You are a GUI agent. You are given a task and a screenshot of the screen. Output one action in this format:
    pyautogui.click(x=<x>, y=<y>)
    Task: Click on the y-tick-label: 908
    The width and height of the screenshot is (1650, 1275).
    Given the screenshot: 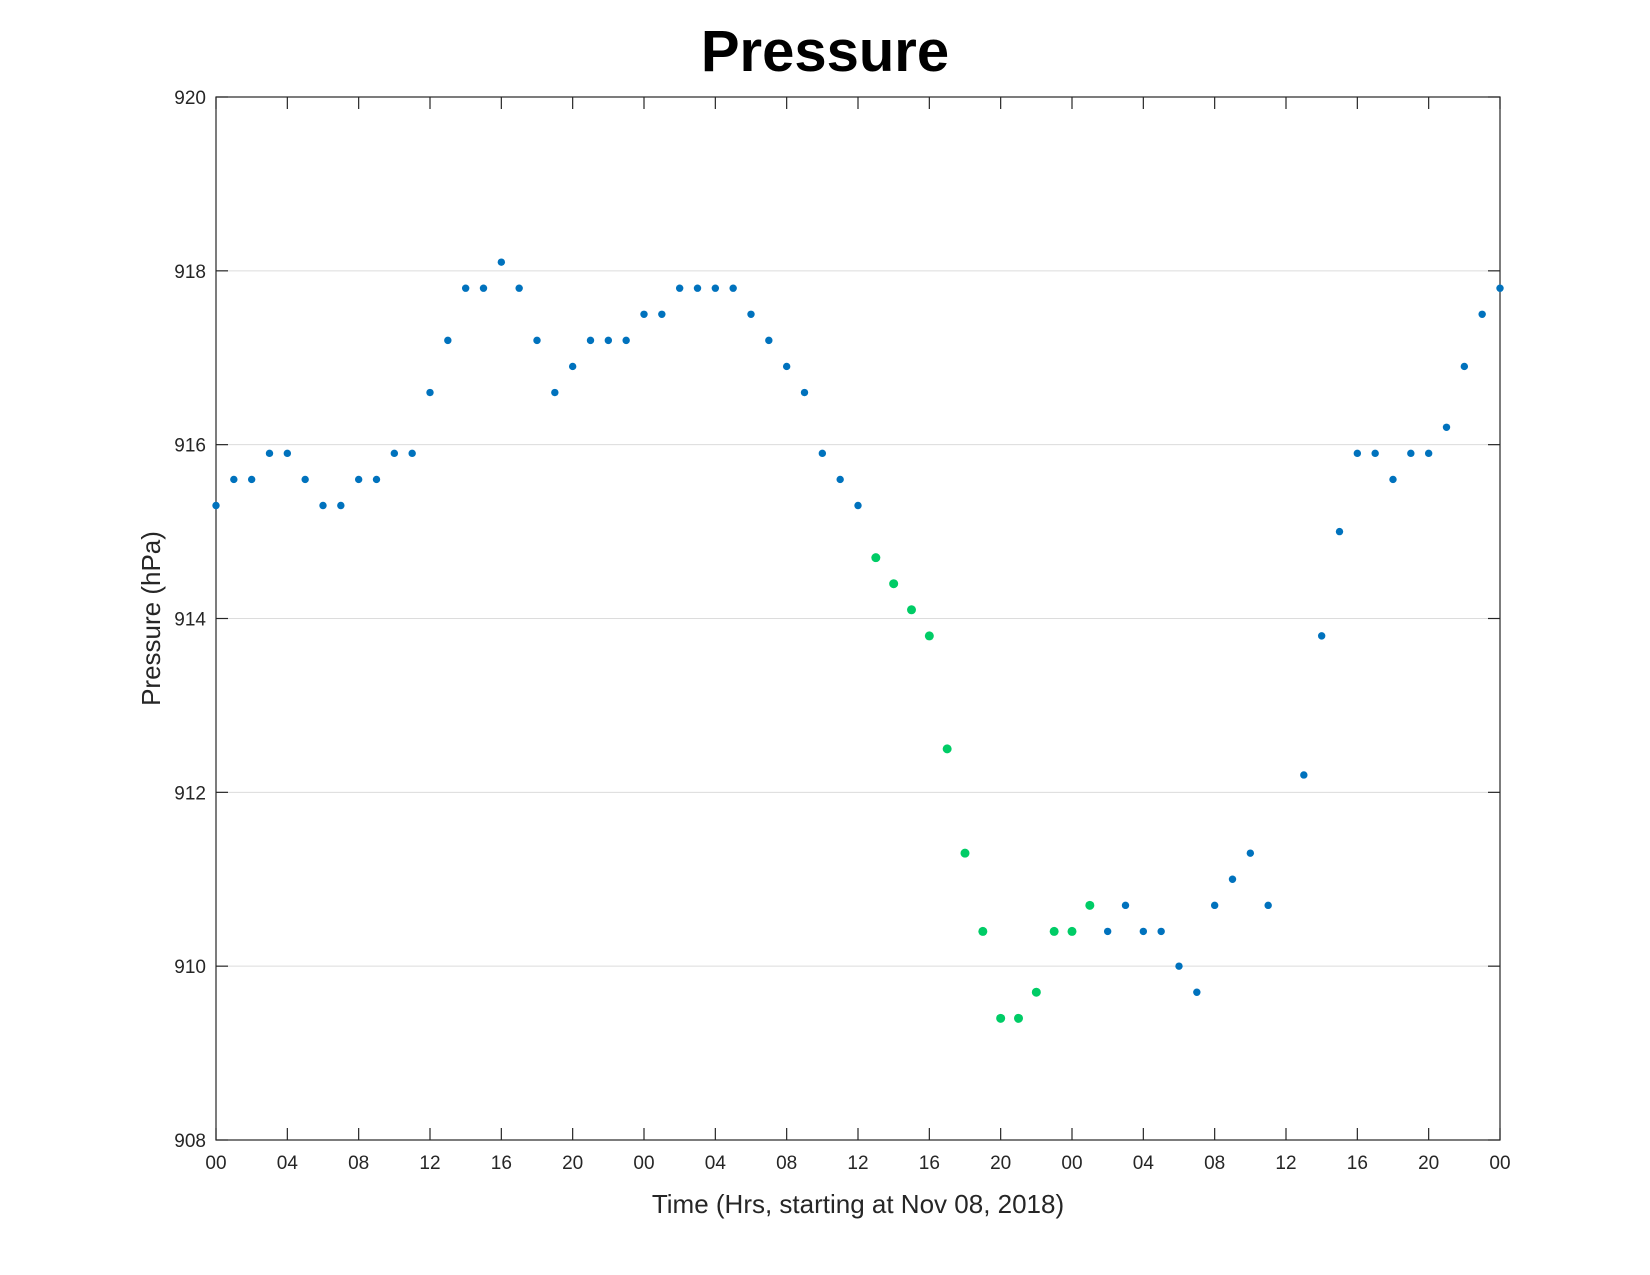 What is the action you would take?
    pyautogui.click(x=190, y=1141)
    